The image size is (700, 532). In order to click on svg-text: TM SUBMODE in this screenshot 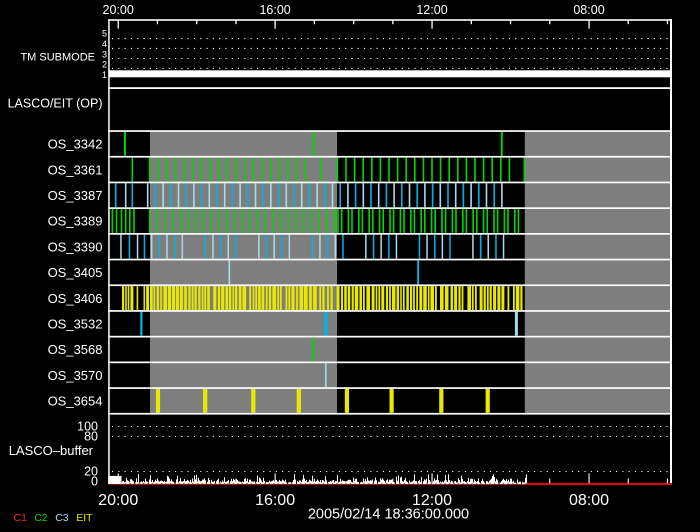, I will do `click(57, 57)`.